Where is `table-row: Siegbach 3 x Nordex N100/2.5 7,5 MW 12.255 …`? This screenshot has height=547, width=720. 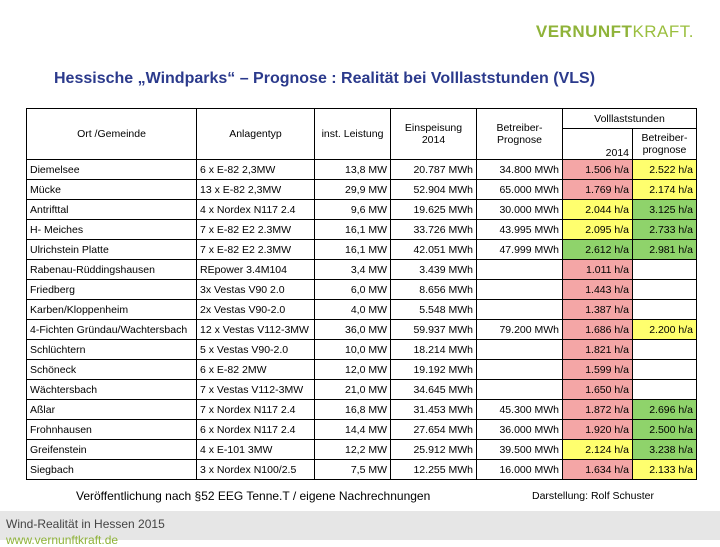 table-row: Siegbach 3 x Nordex N100/2.5 7,5 MW 12.255 … is located at coordinates (361, 469).